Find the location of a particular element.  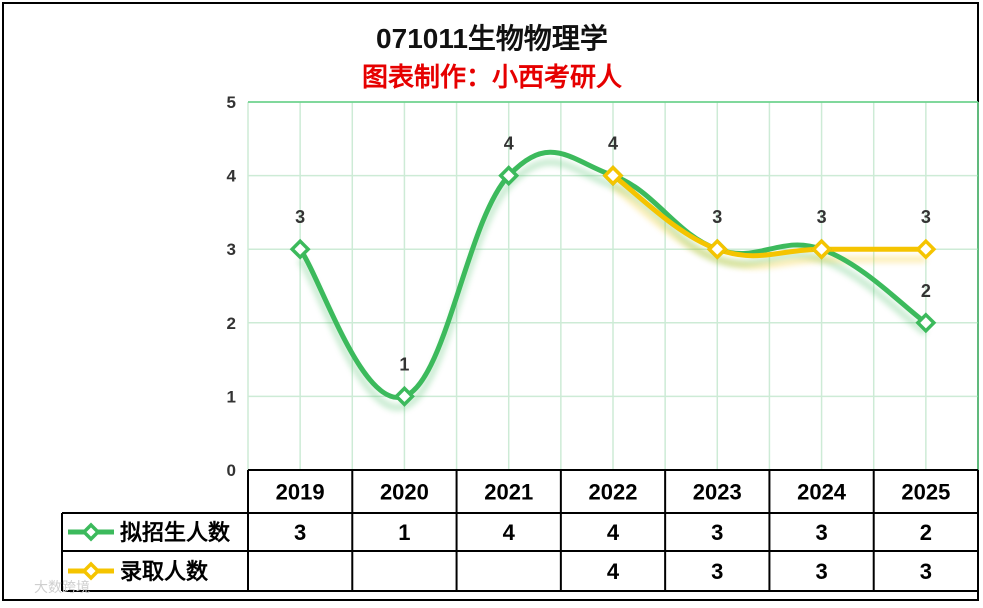

watermark: 大数跨境 is located at coordinates (62, 587).